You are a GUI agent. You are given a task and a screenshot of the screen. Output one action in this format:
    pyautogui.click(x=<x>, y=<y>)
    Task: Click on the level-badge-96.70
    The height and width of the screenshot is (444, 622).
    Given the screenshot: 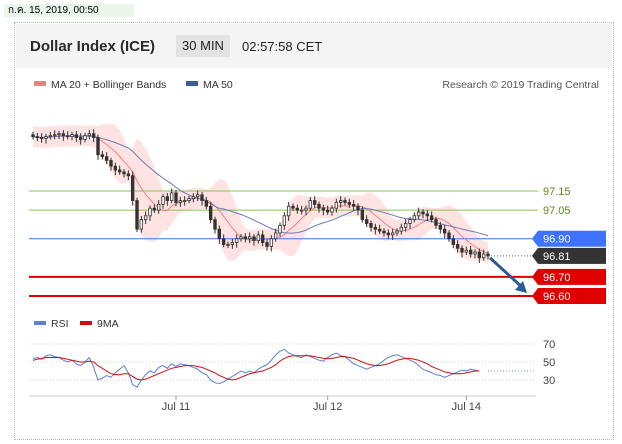 What is the action you would take?
    pyautogui.click(x=572, y=276)
    